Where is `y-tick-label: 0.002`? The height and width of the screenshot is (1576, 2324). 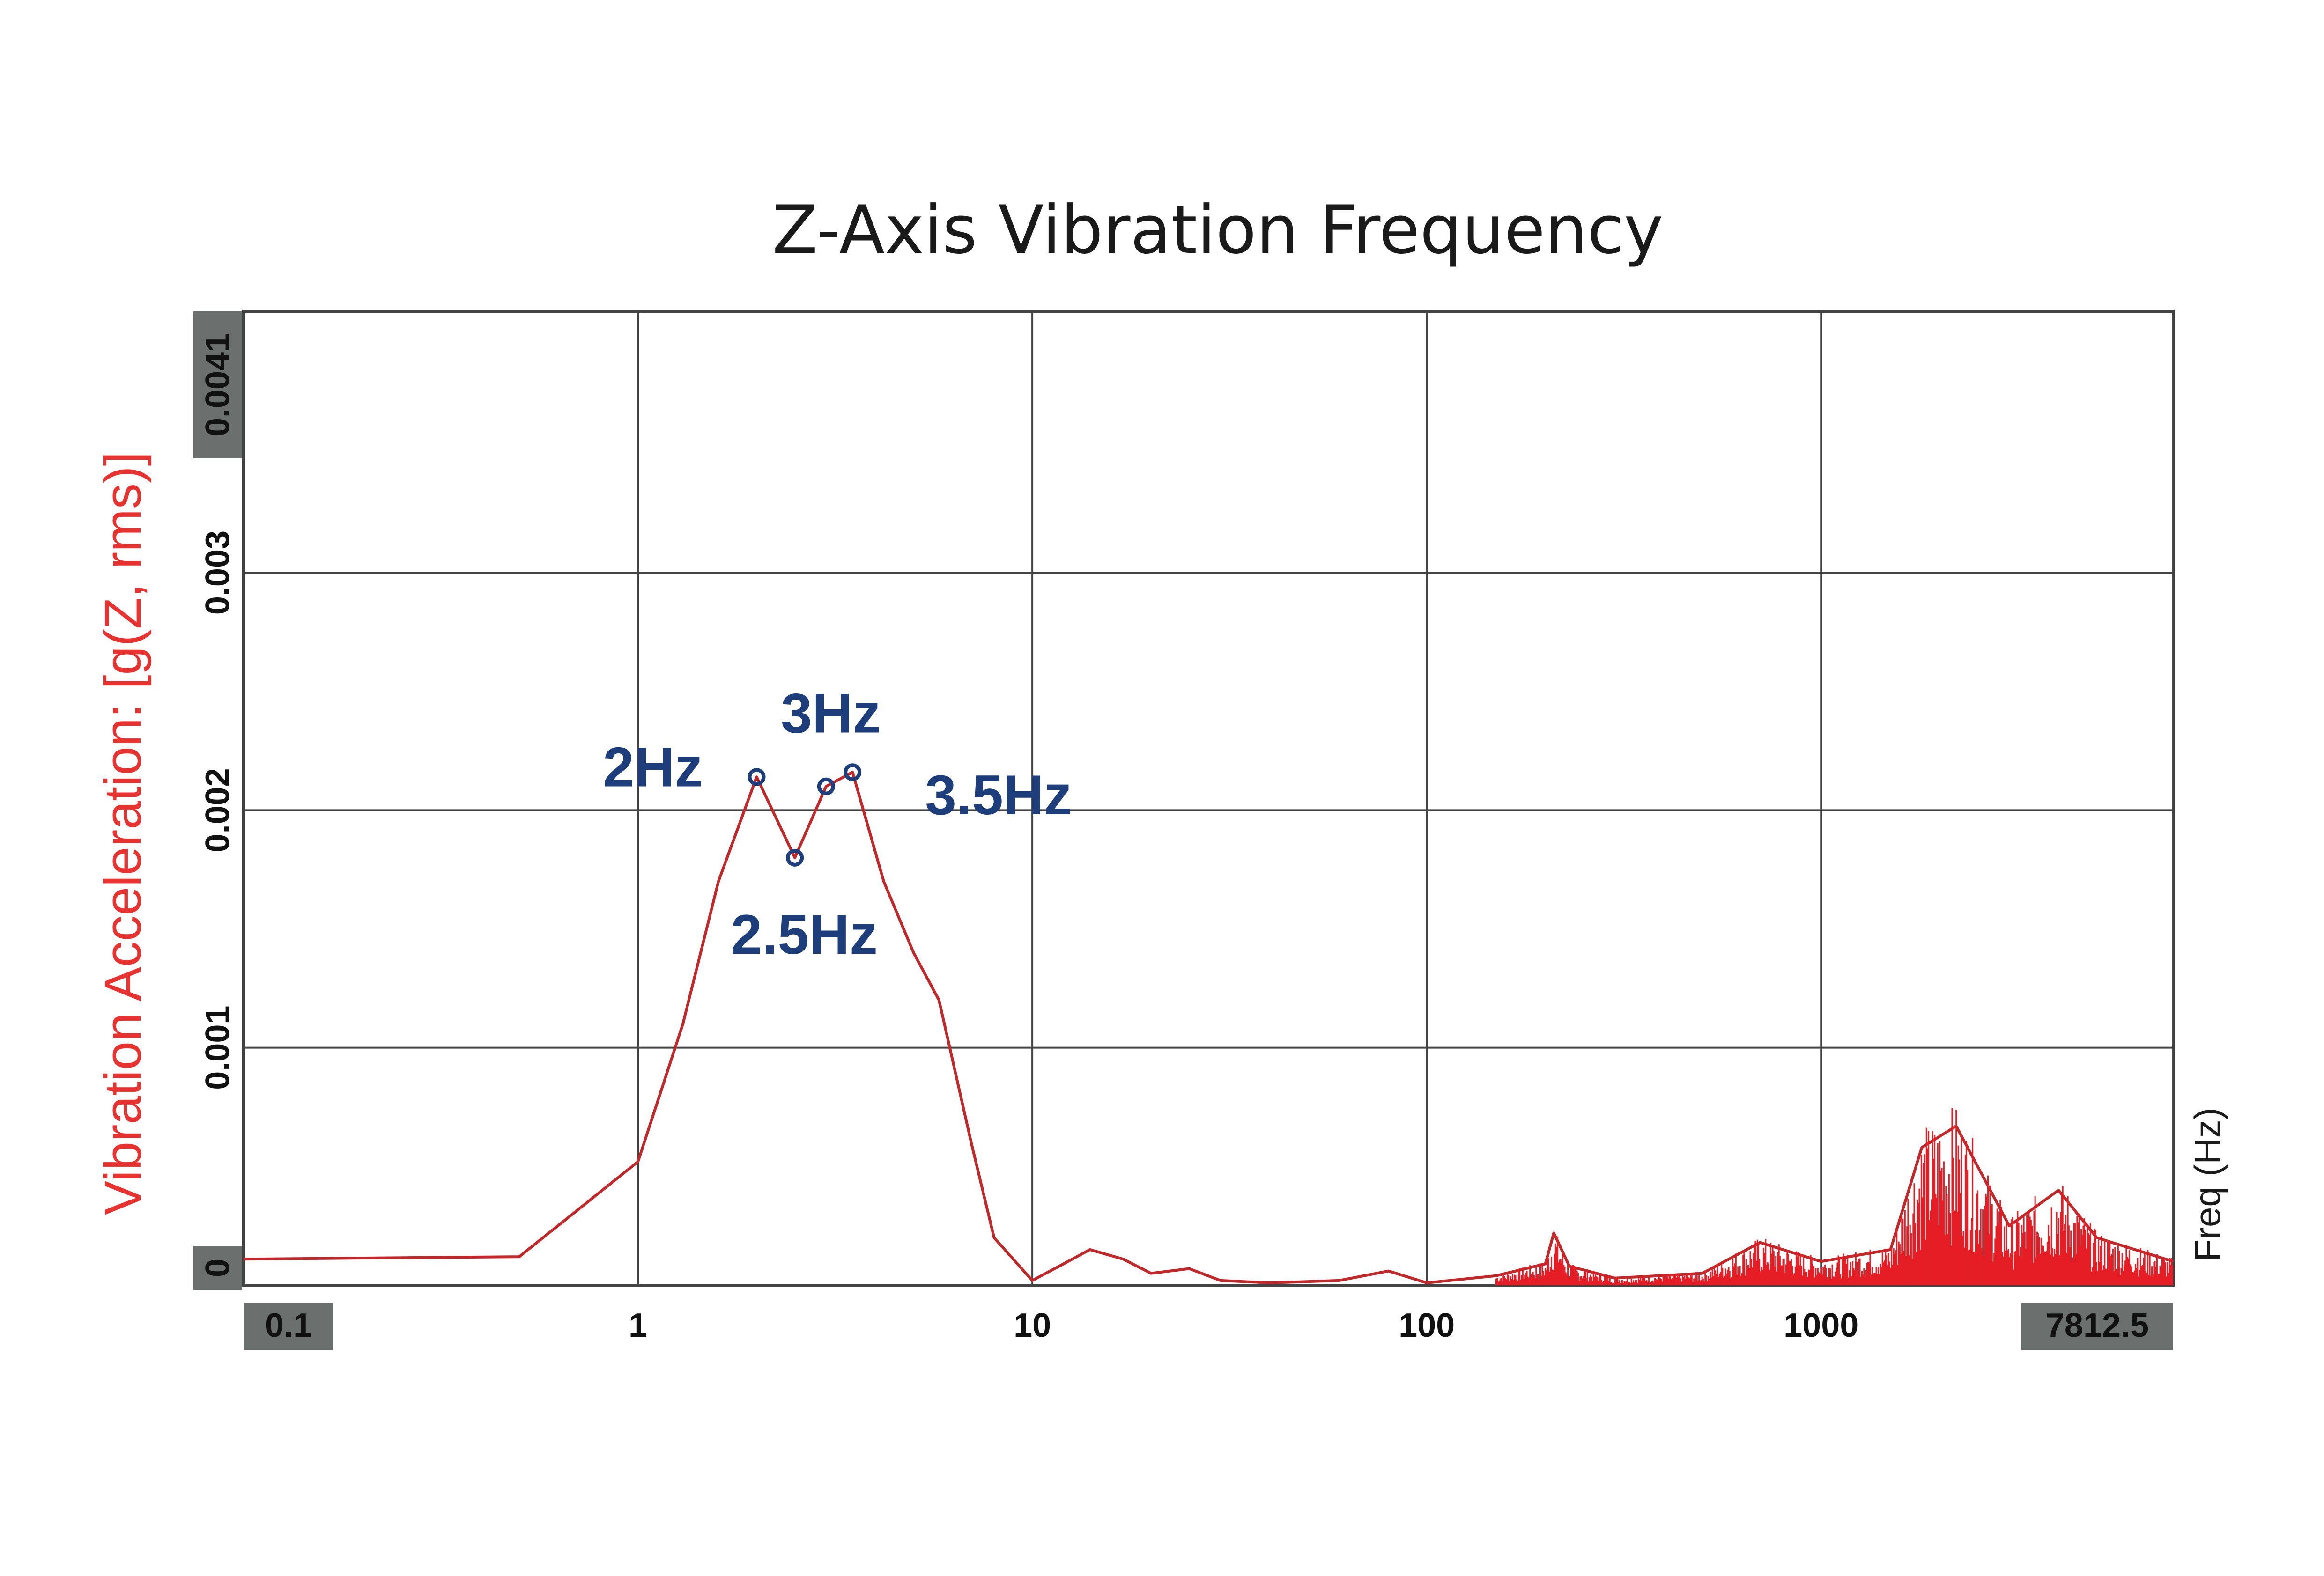
y-tick-label: 0.002 is located at coordinates (218, 810).